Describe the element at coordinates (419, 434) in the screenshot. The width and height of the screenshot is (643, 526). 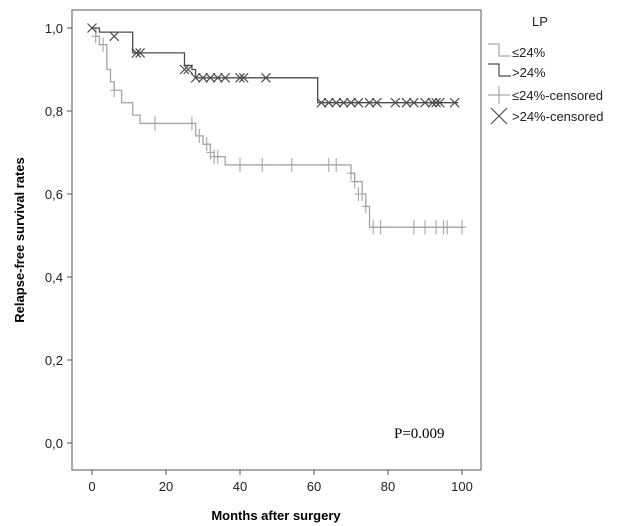
I see `p-value-annotation: P=0.009` at that location.